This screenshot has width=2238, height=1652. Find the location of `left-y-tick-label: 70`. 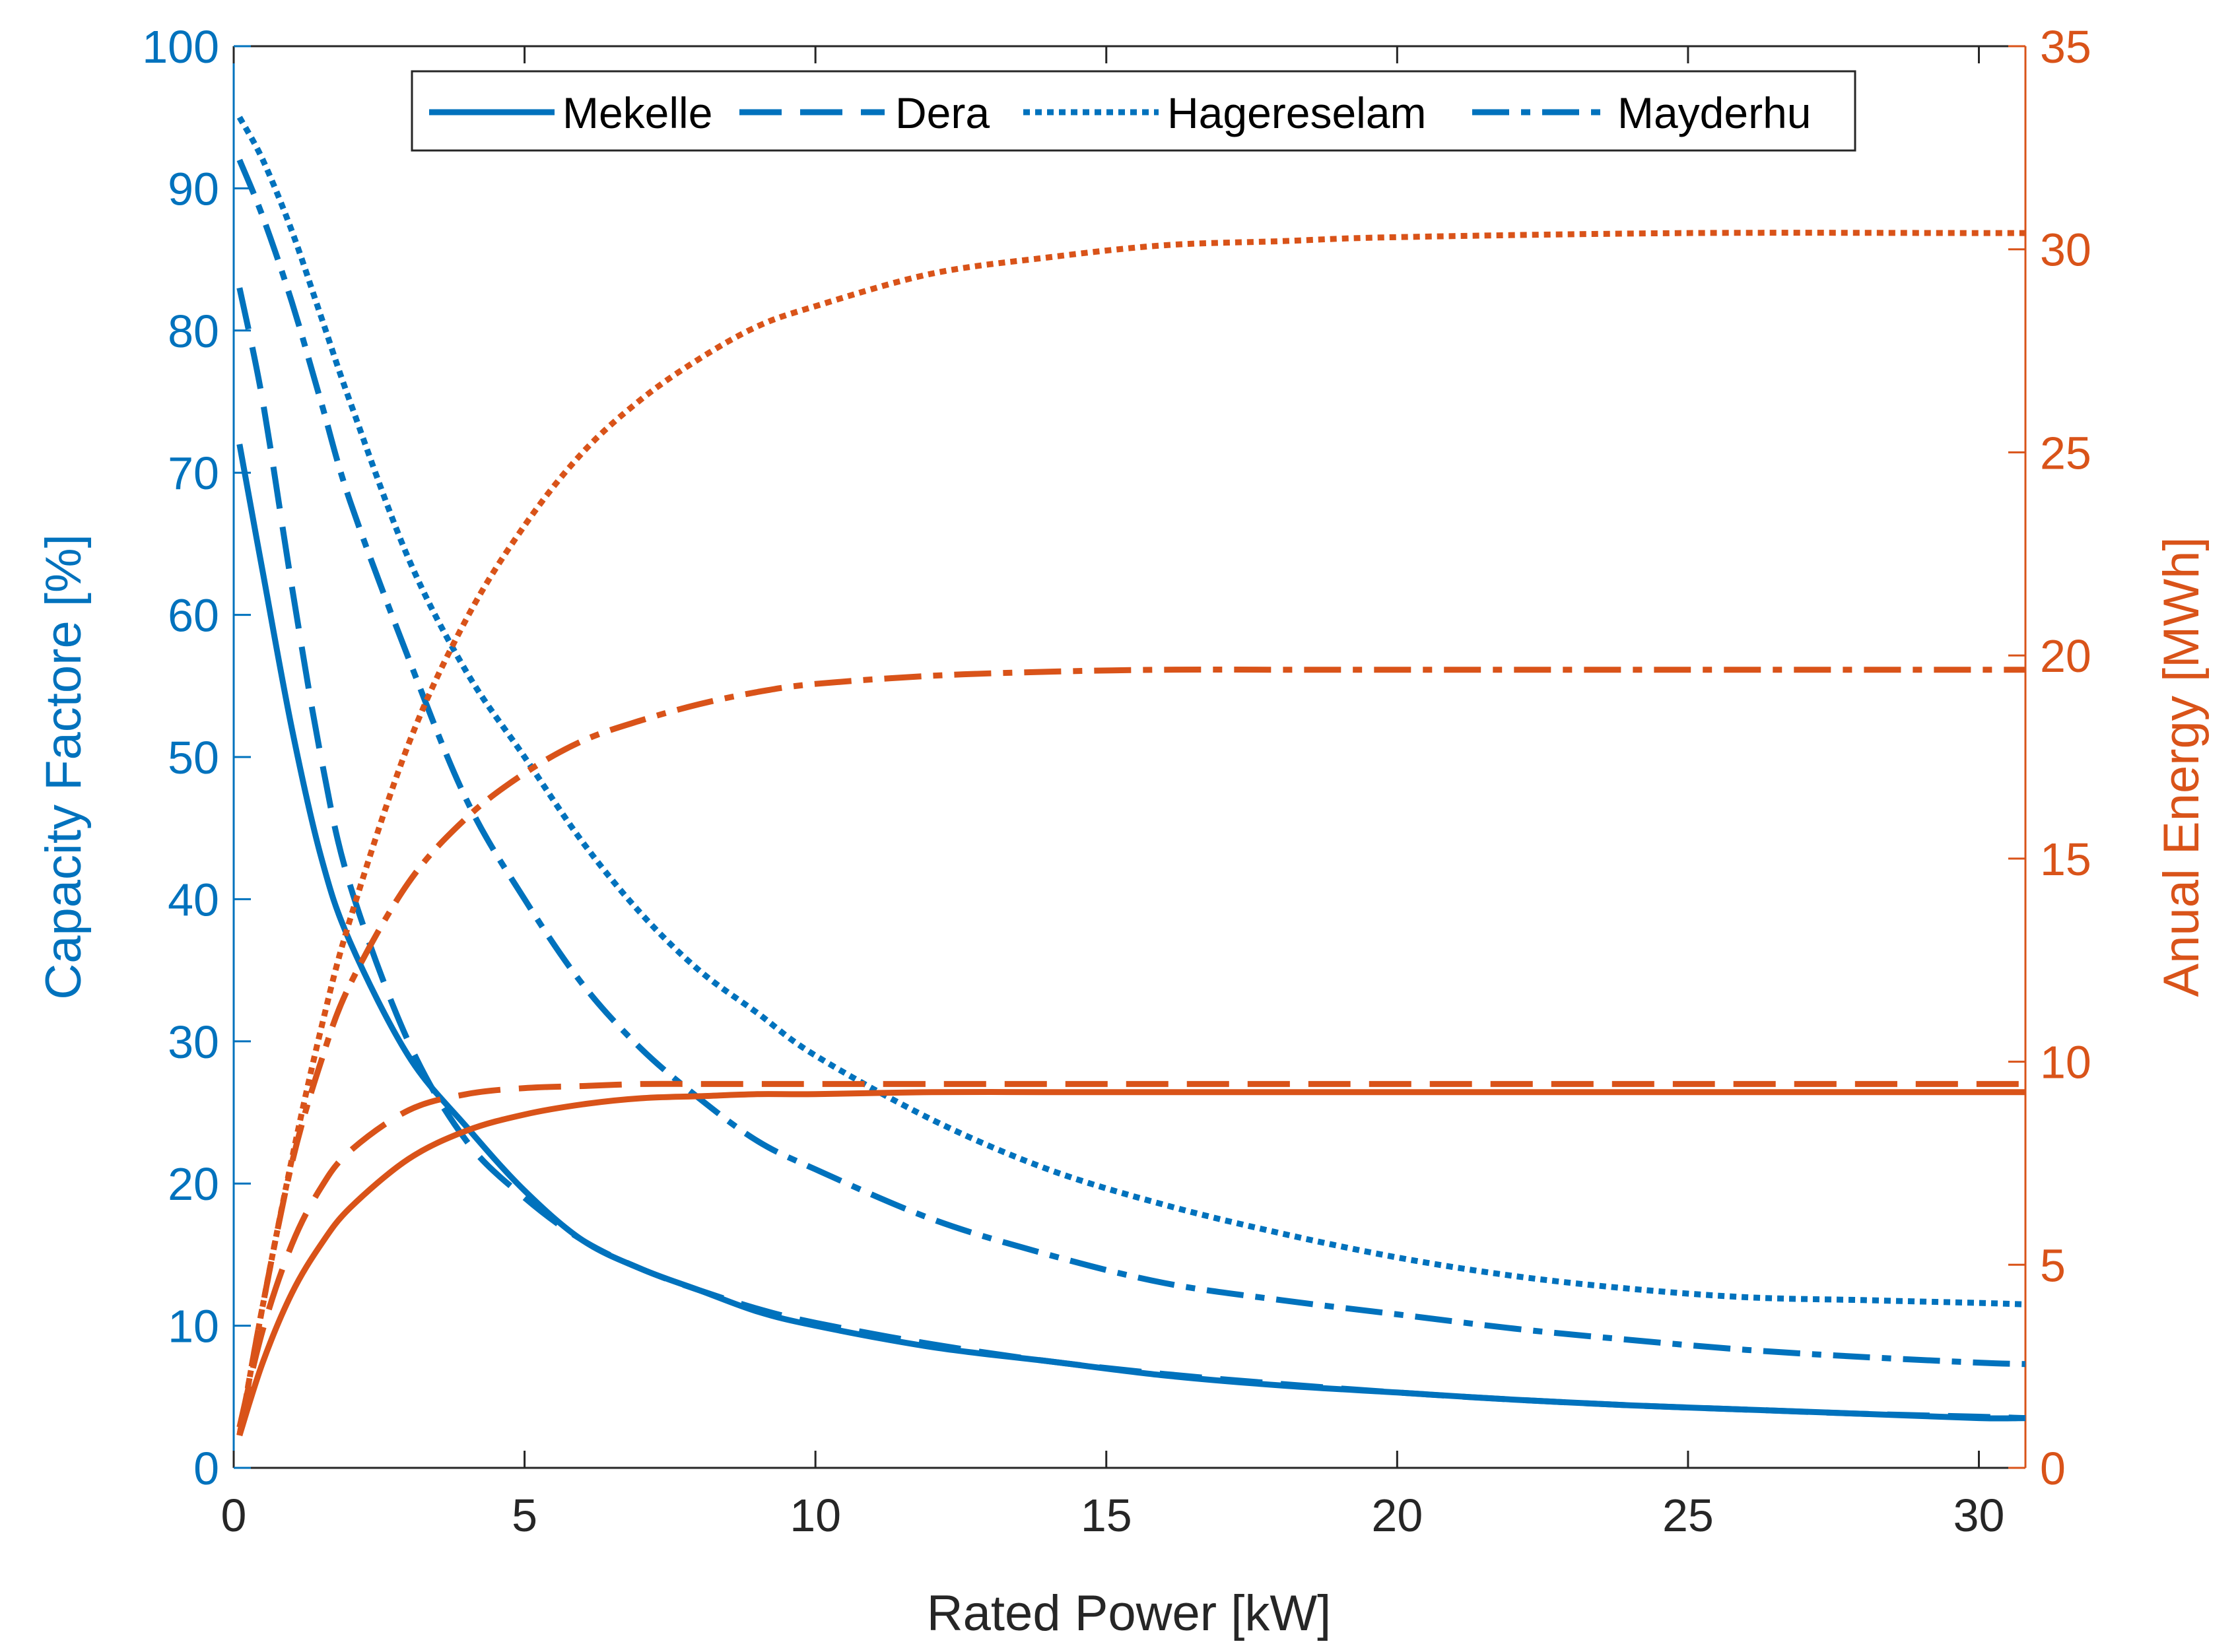

left-y-tick-label: 70 is located at coordinates (193, 473).